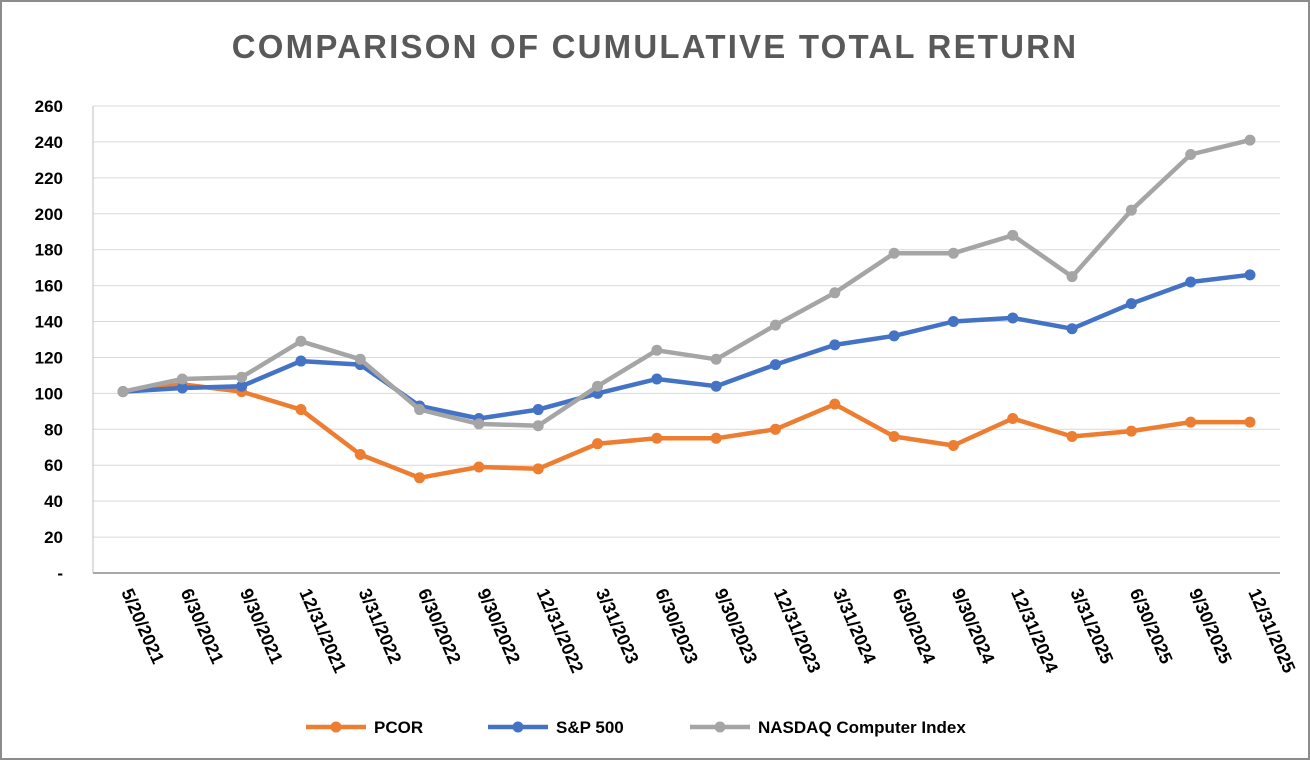 This screenshot has width=1310, height=760. Describe the element at coordinates (797, 630) in the screenshot. I see `x-tick-label: 12/31/2023` at that location.